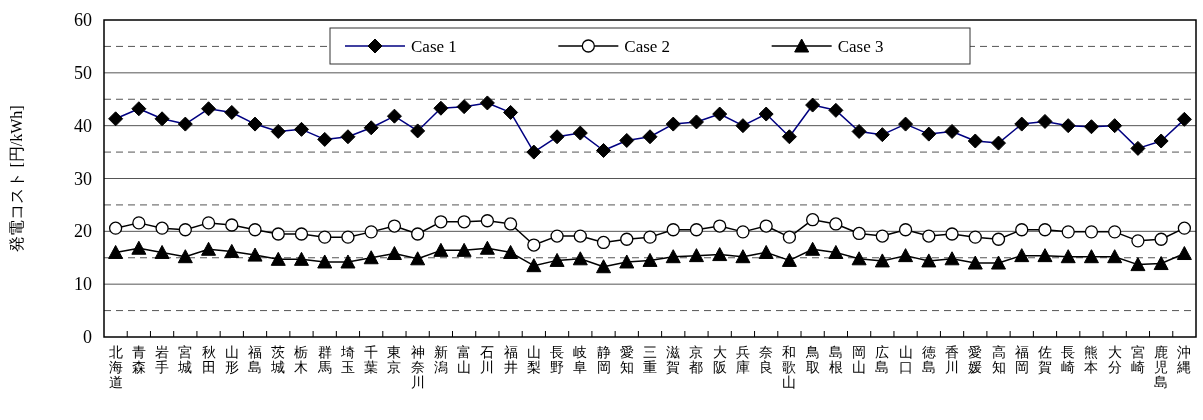  Describe the element at coordinates (394, 360) in the screenshot. I see `x-tick-label: 東京` at that location.